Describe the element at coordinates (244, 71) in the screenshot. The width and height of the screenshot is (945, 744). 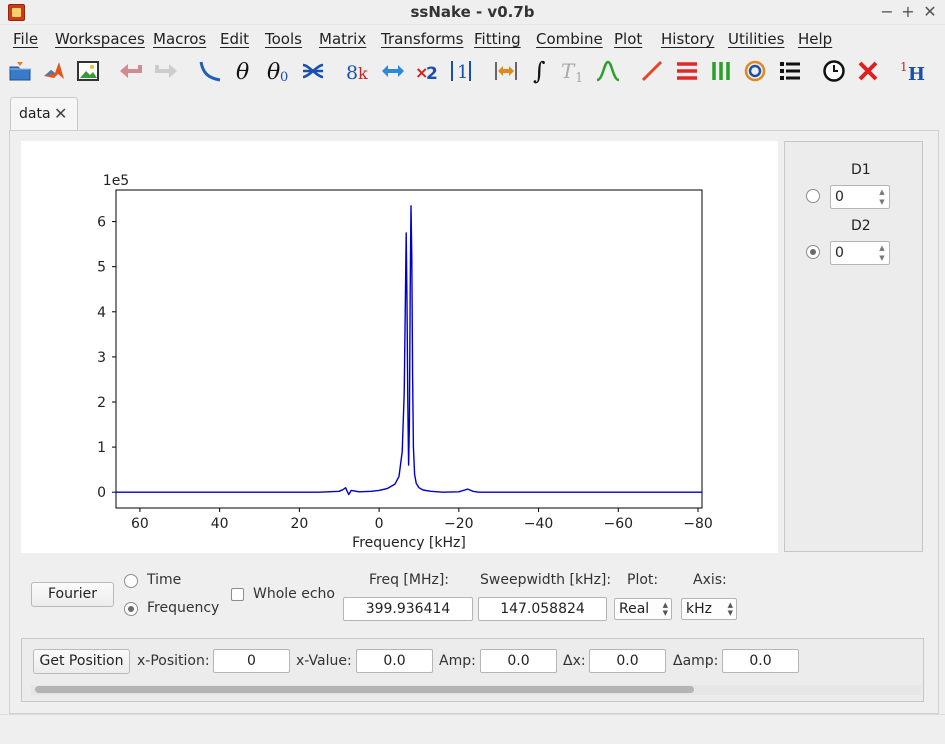
I see `theta-phase-icon: θ` at that location.